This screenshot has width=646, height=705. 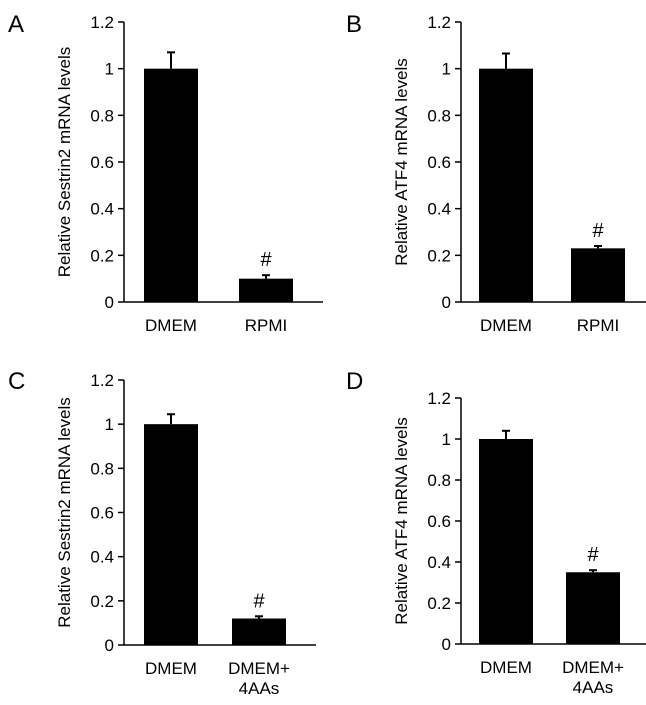 What do you see at coordinates (16, 381) in the screenshot?
I see `panel-letter: C` at bounding box center [16, 381].